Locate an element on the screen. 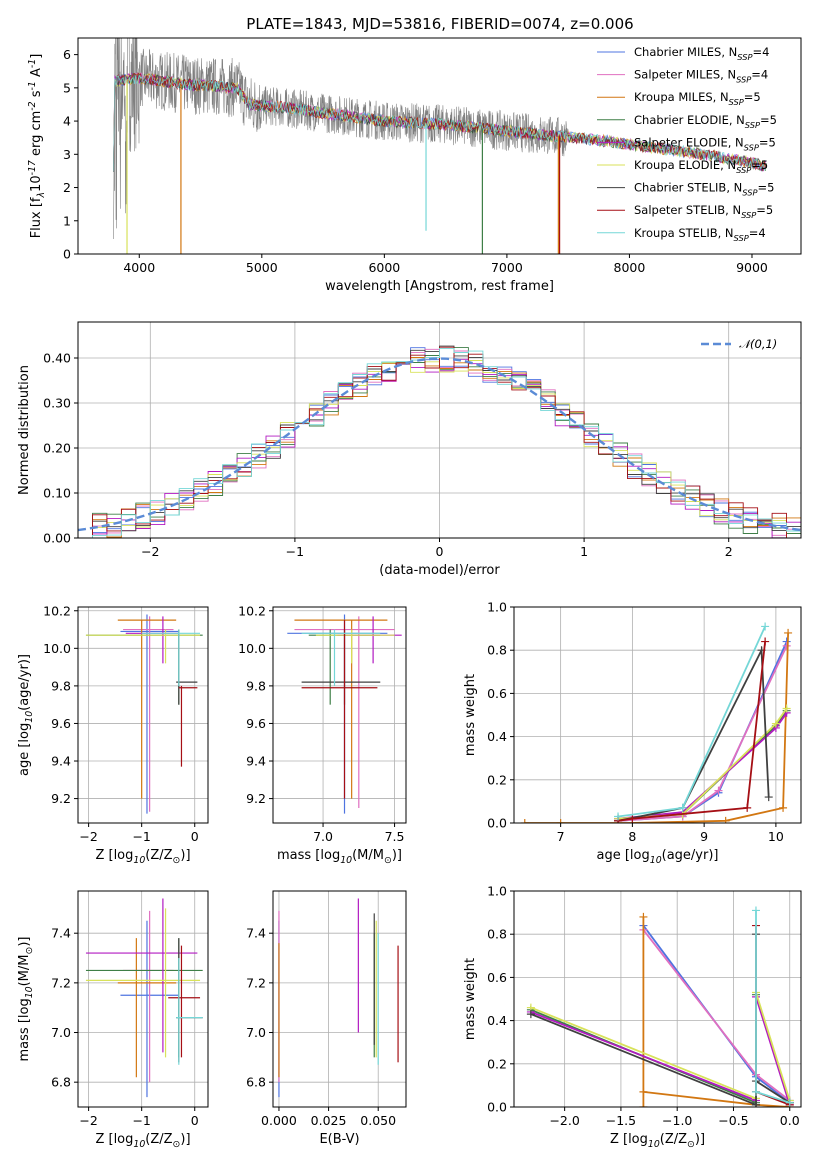 This screenshot has width=819, height=1170. mass_vs_ebv-marks is located at coordinates (338, 998).